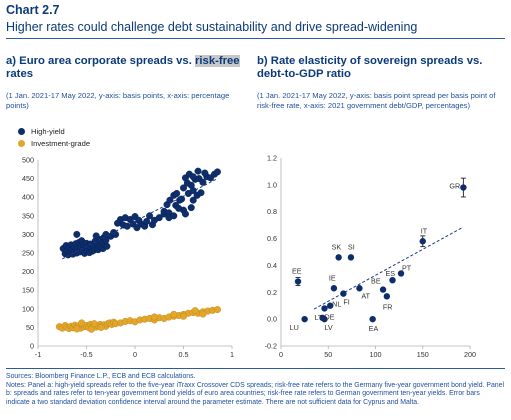 The height and width of the screenshot is (420, 511). I want to click on country-label-fr: FR, so click(388, 306).